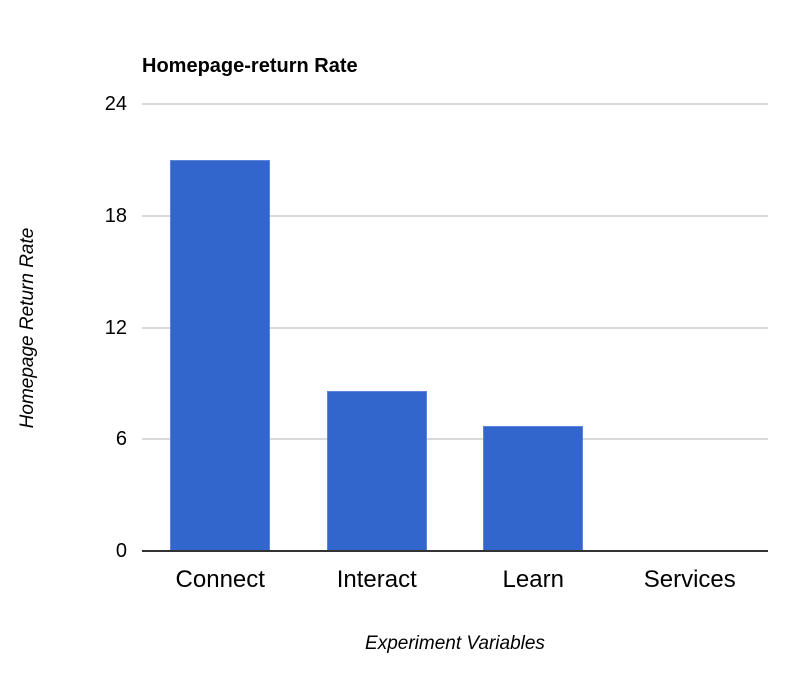 The width and height of the screenshot is (800, 679). What do you see at coordinates (121, 439) in the screenshot?
I see `y-tick-label-6: 6` at bounding box center [121, 439].